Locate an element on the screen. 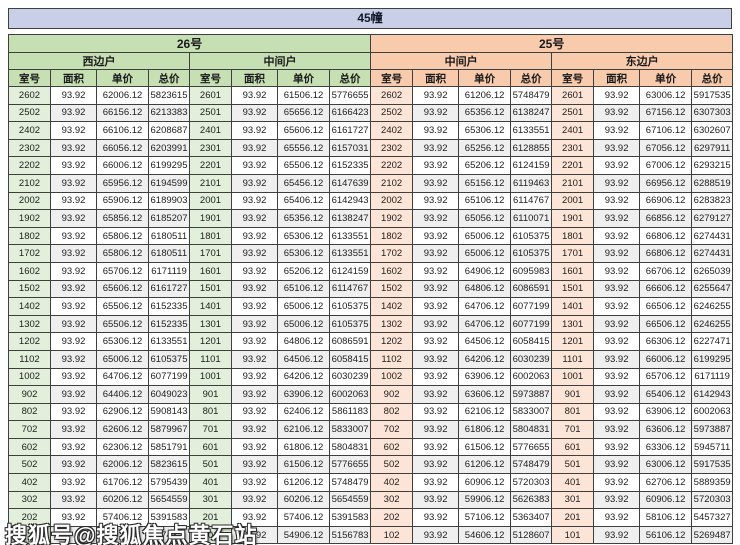  room-number-cell: 2401 is located at coordinates (573, 130).